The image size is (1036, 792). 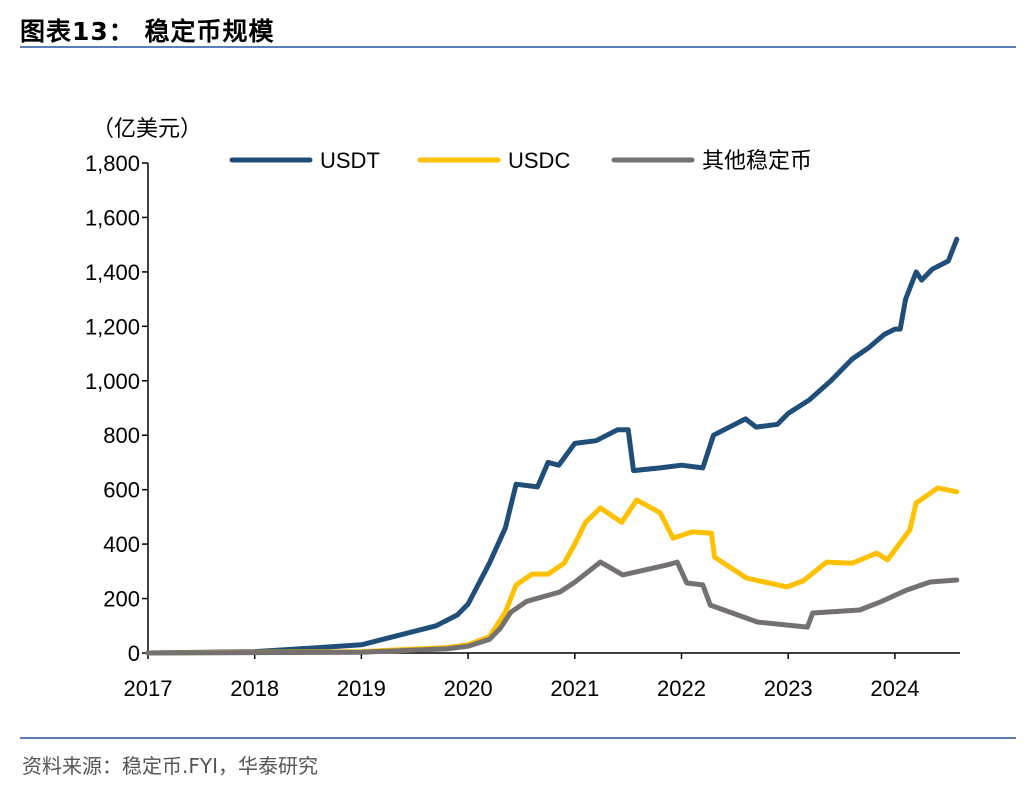 I want to click on x-tick-label: 2020, so click(x=468, y=688).